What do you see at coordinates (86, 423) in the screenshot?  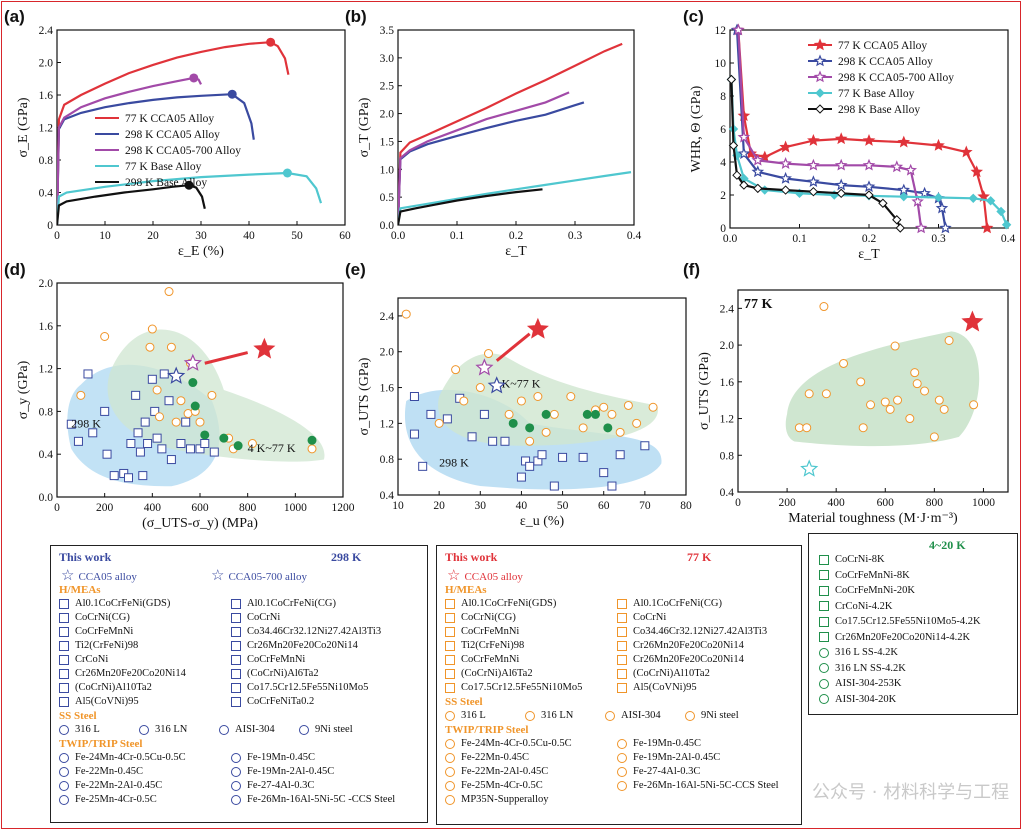 I see `annotation-298k: 298 K` at bounding box center [86, 423].